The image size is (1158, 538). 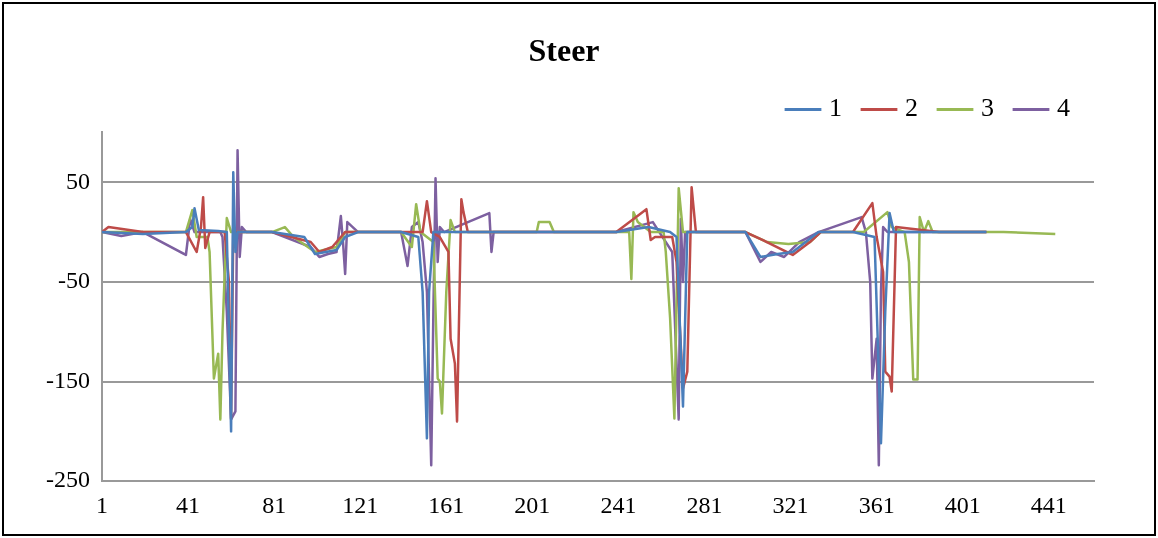 What do you see at coordinates (67, 379) in the screenshot?
I see `y-tick-label: -150` at bounding box center [67, 379].